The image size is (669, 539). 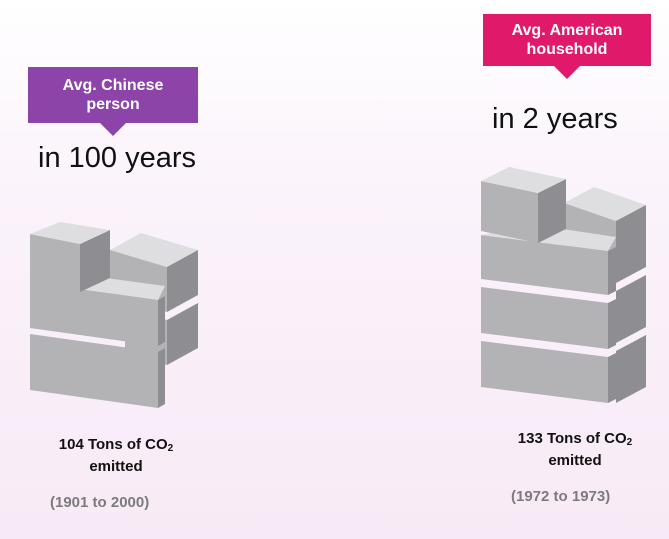 I want to click on chinese-co2-subscript: 2, so click(x=170, y=448).